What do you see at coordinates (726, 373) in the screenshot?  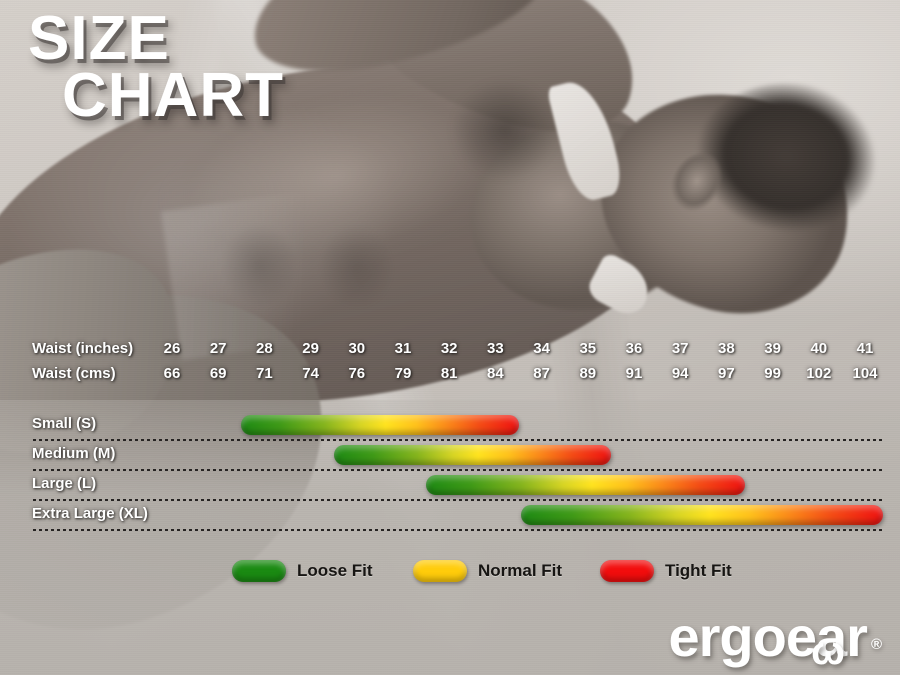 I see `measurement-value: 97` at bounding box center [726, 373].